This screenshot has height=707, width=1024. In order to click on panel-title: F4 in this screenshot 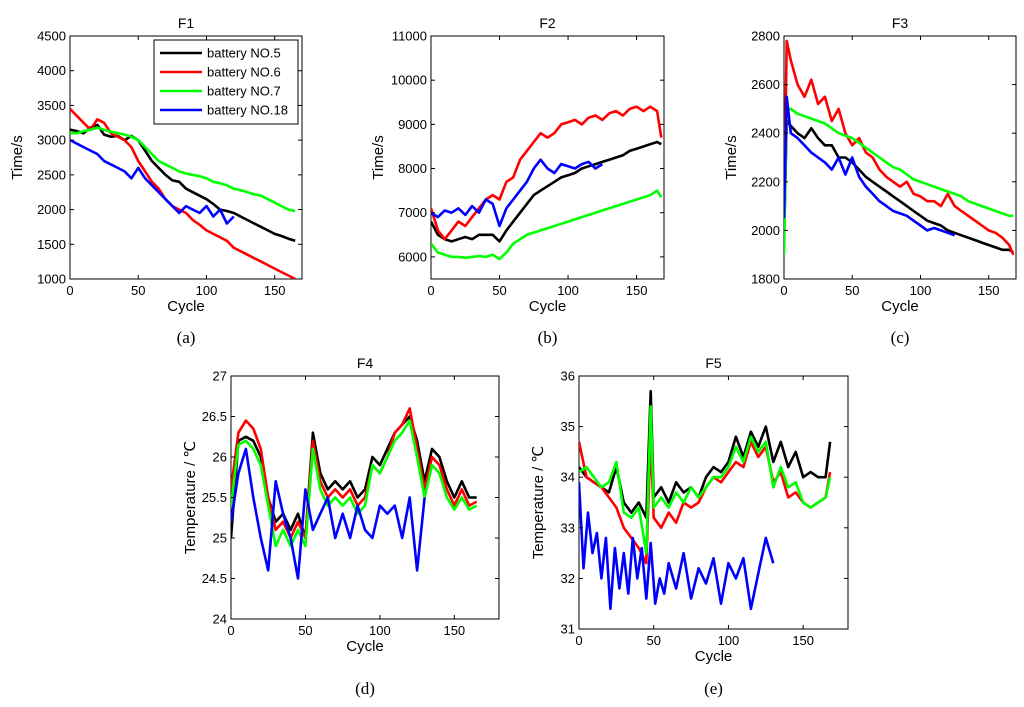, I will do `click(365, 363)`.